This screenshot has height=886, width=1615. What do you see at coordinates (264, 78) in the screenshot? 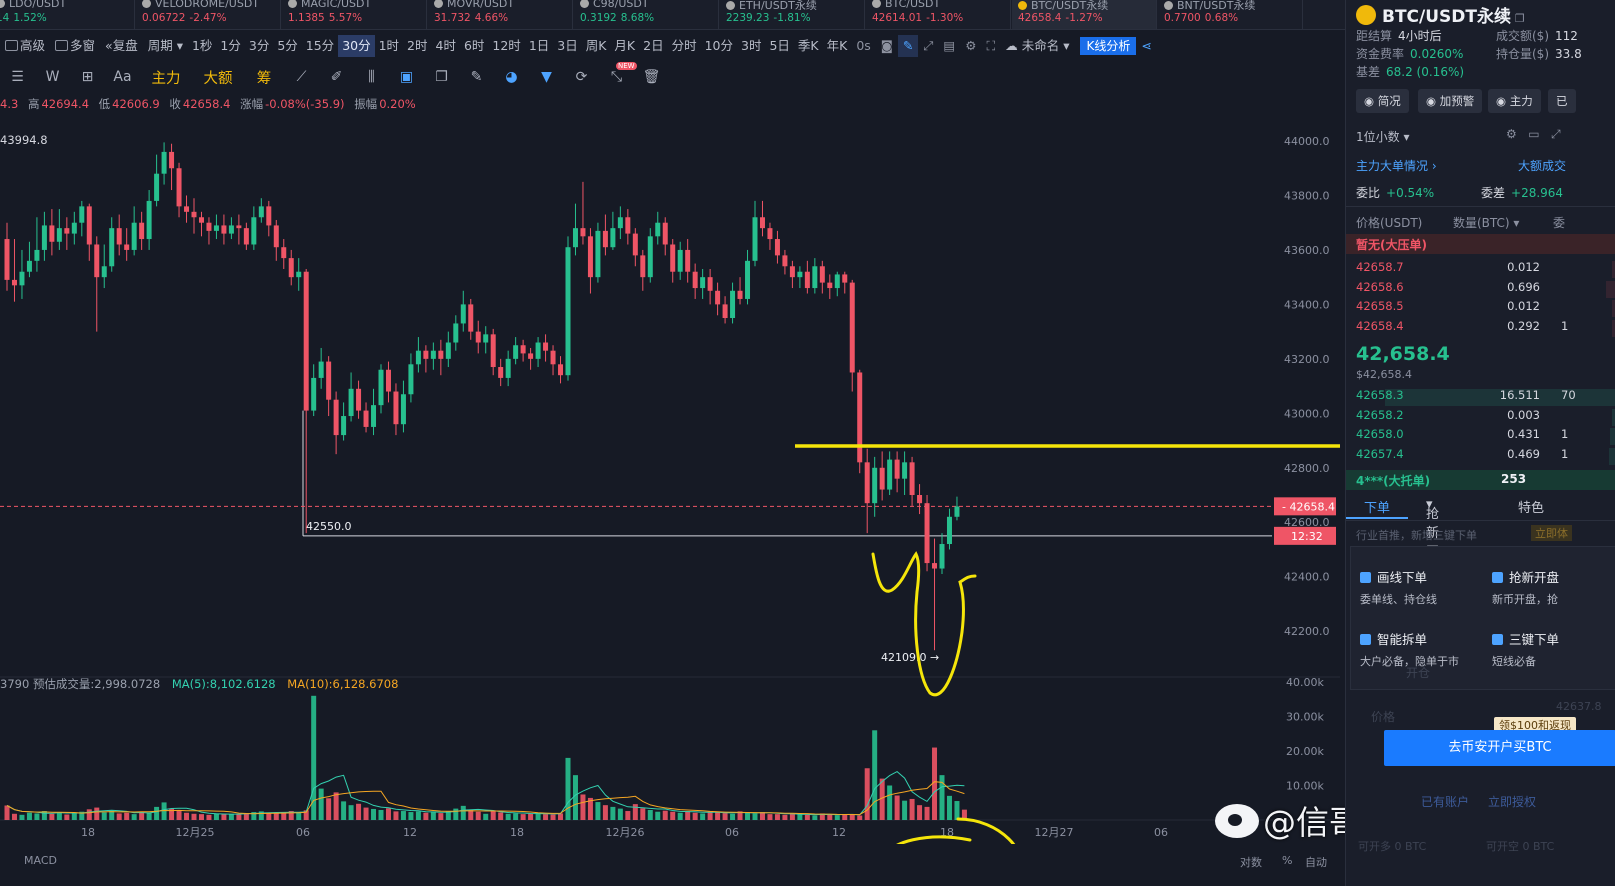
I see `chips-button: 筹` at bounding box center [264, 78].